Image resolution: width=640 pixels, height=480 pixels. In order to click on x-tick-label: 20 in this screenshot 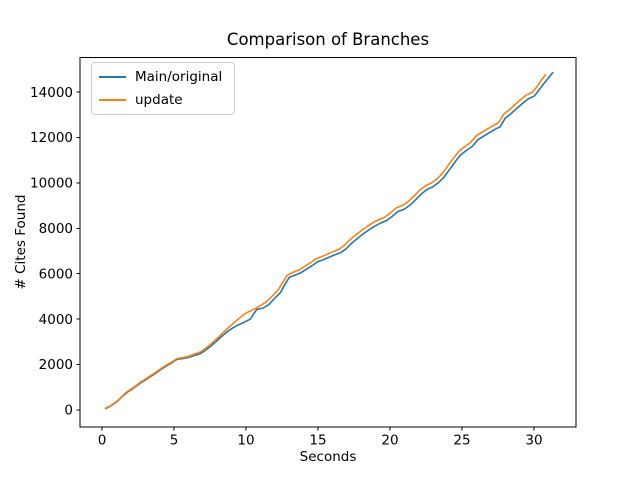, I will do `click(389, 441)`.